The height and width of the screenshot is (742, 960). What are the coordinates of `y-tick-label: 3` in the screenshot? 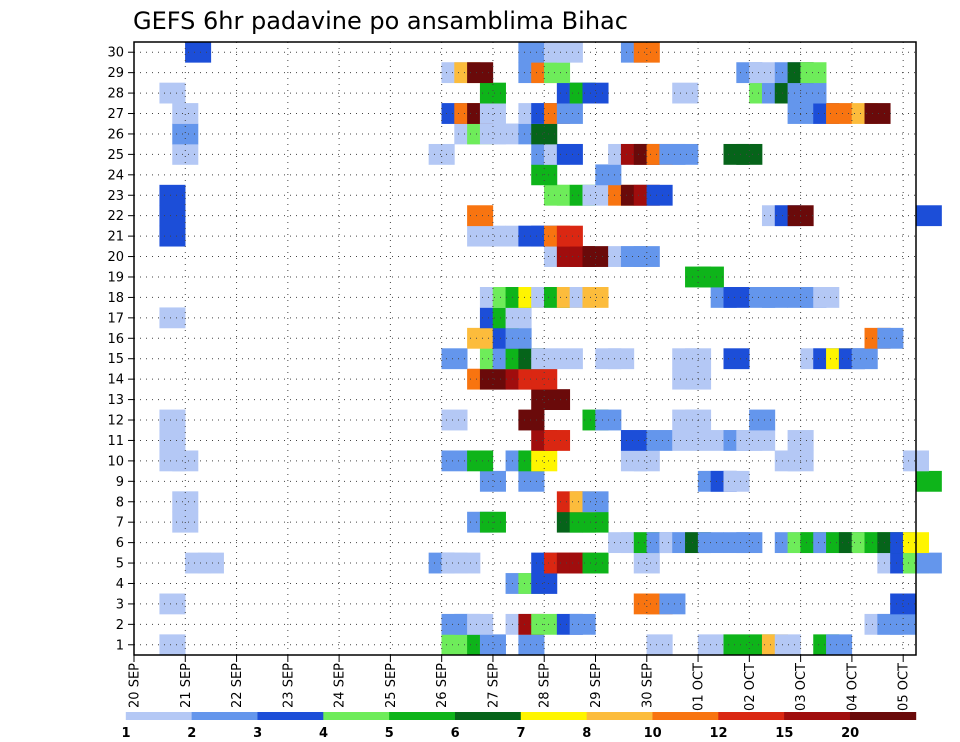 It's located at (120, 604).